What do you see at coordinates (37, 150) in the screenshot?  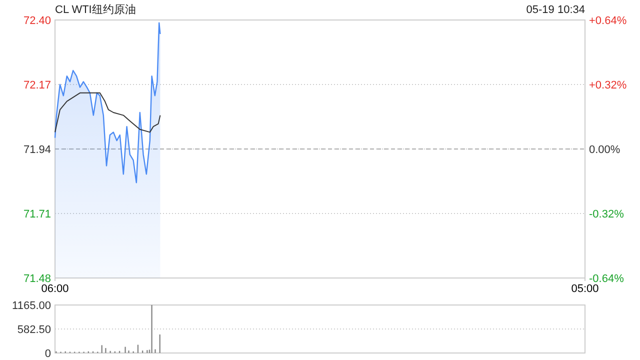 I see `y-tick-label: 71.94` at bounding box center [37, 150].